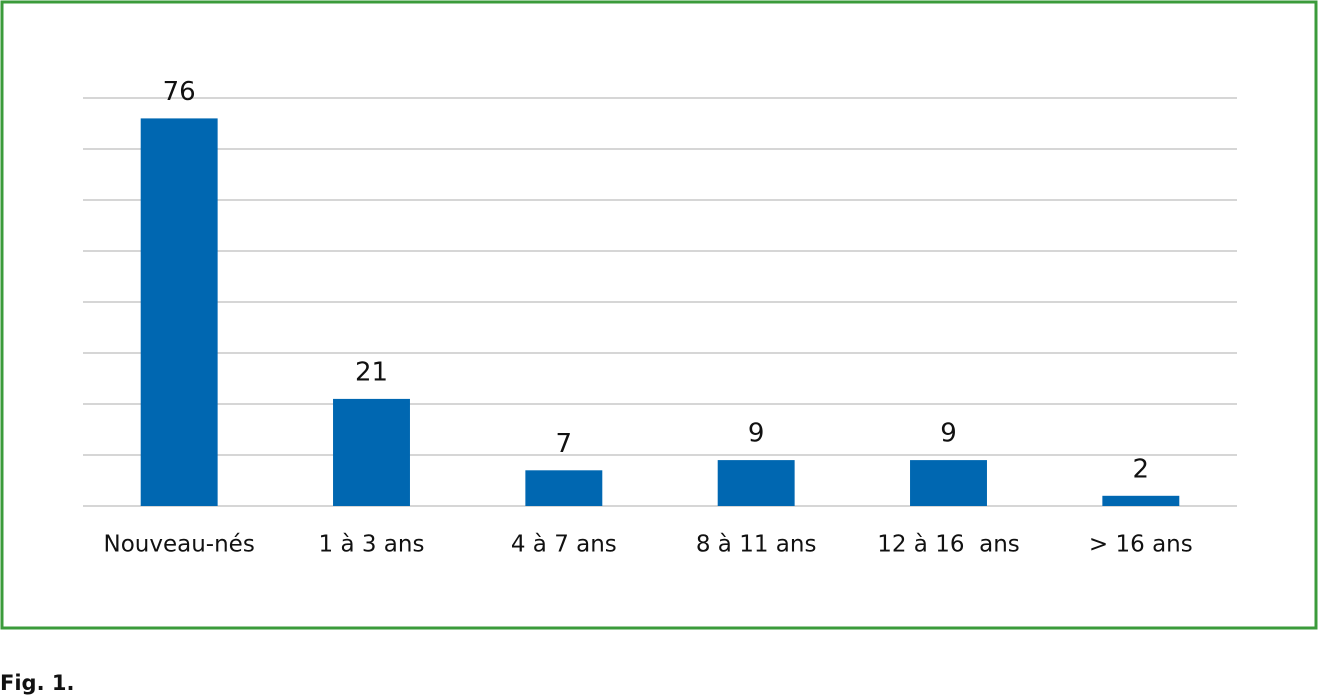 This screenshot has height=697, width=1320. I want to click on x-tick-label: > 16 ans, so click(1141, 545).